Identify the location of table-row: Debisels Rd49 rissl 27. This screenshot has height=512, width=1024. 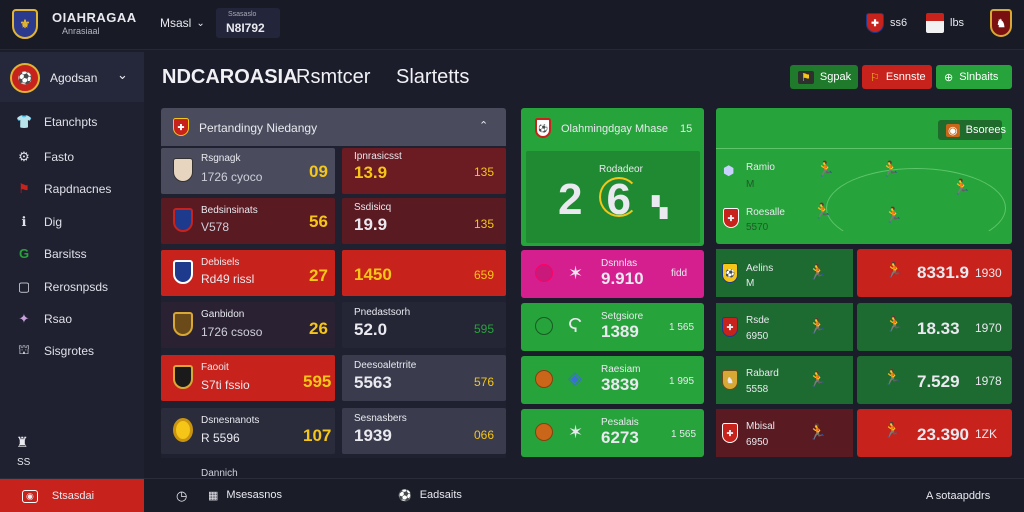
(248, 273).